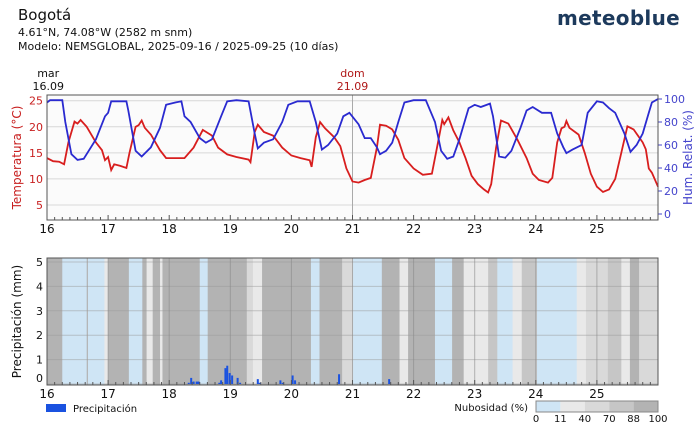  What do you see at coordinates (17, 158) in the screenshot?
I see `temperature-axis-label: Temperatura (°C)` at bounding box center [17, 158].